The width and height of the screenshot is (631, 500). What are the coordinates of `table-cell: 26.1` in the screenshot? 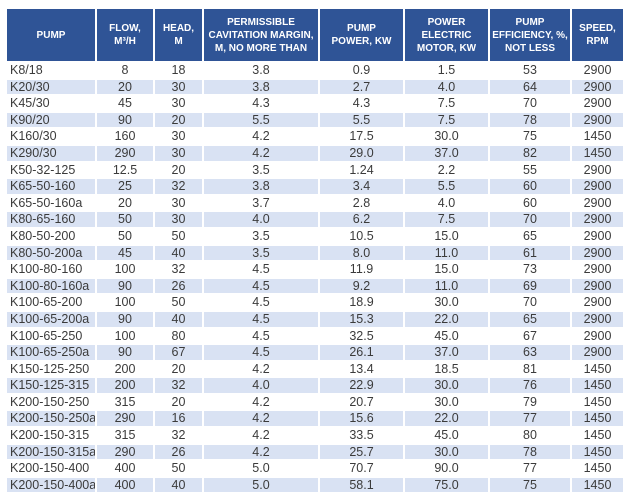 It's located at (361, 352).